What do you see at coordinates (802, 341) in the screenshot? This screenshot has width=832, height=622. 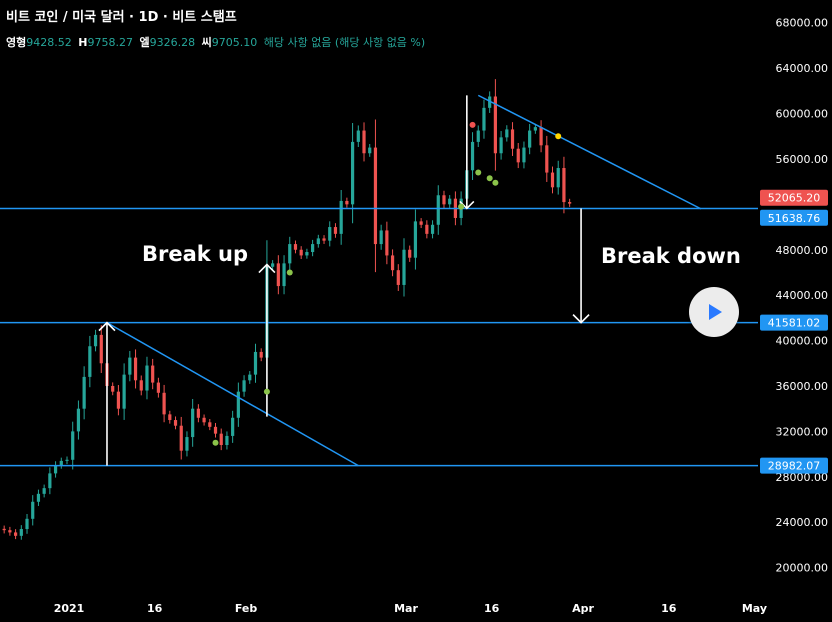 I see `y-tick-label: 40000.00` at bounding box center [802, 341].